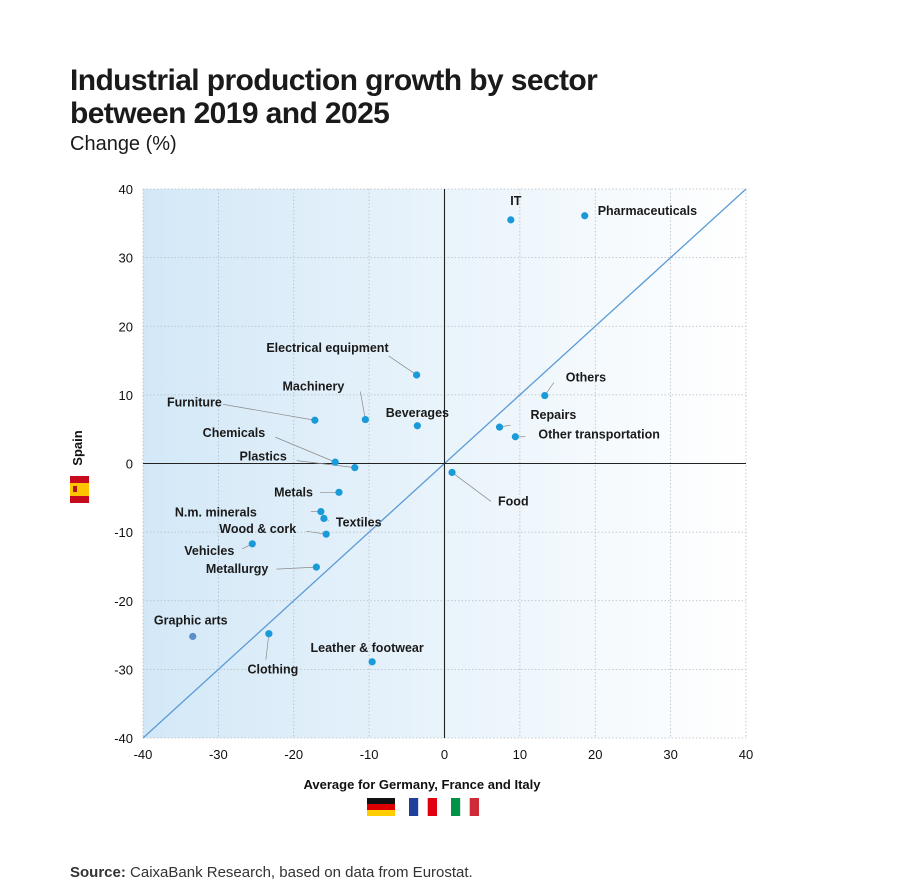 Image resolution: width=900 pixels, height=888 pixels. Describe the element at coordinates (123, 144) in the screenshot. I see `chart-subtitle: Change (%)` at that location.